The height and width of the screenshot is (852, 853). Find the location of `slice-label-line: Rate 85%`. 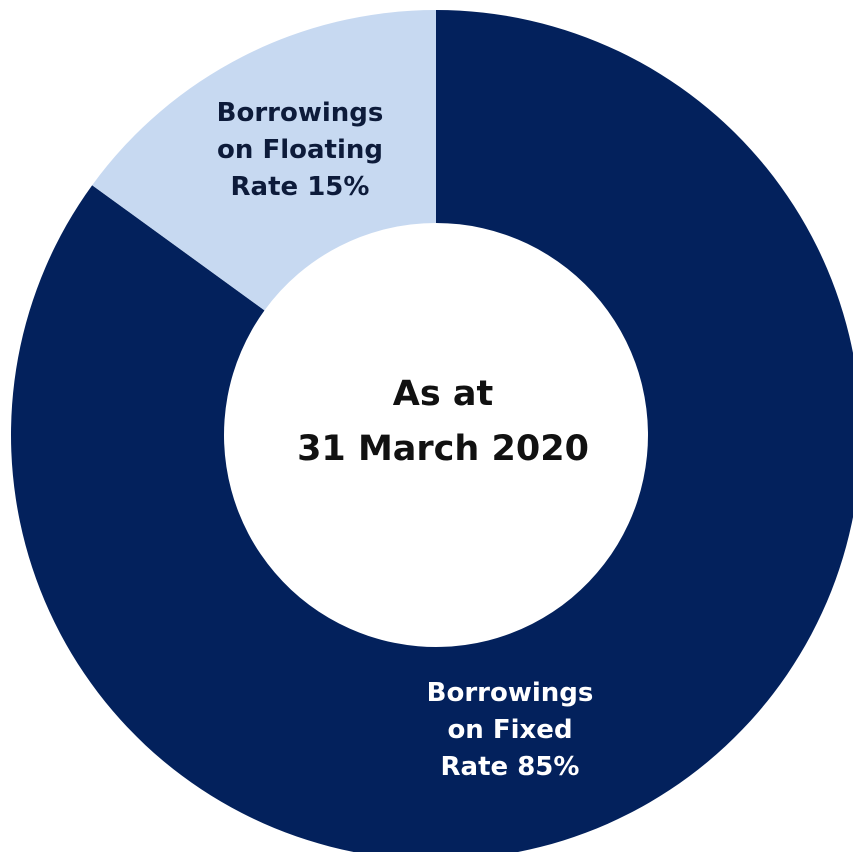

slice-label-line: Rate 85% is located at coordinates (510, 767).